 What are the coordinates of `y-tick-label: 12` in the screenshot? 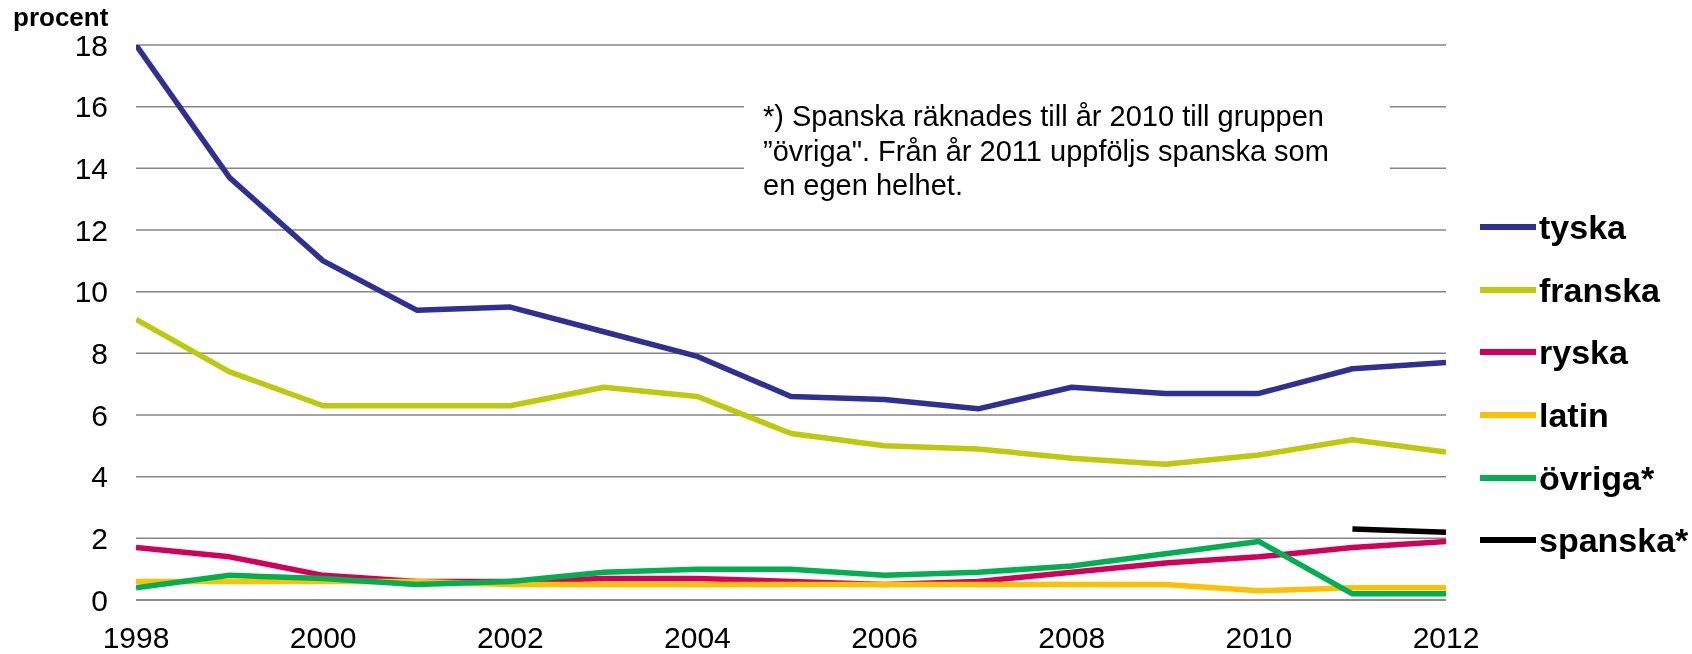 It's located at (91, 230).